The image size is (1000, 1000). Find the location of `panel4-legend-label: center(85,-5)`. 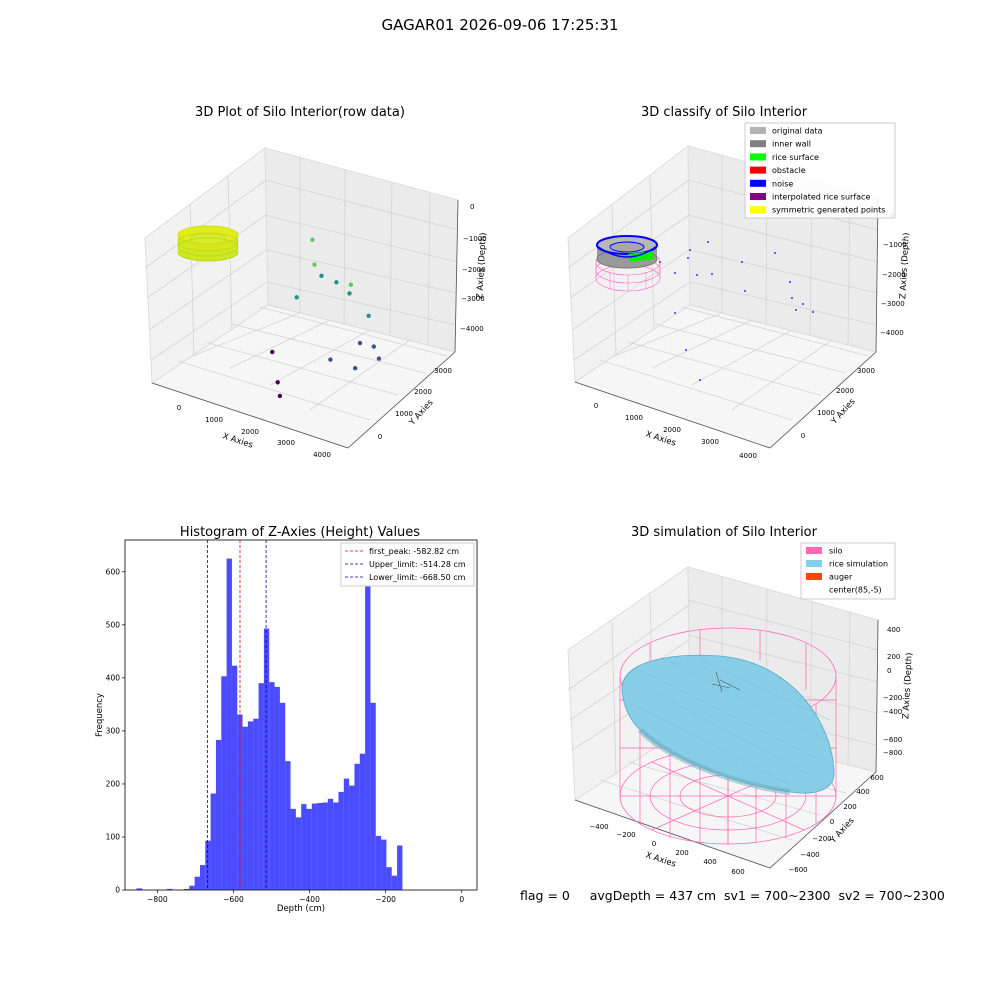

panel4-legend-label: center(85,-5) is located at coordinates (855, 590).